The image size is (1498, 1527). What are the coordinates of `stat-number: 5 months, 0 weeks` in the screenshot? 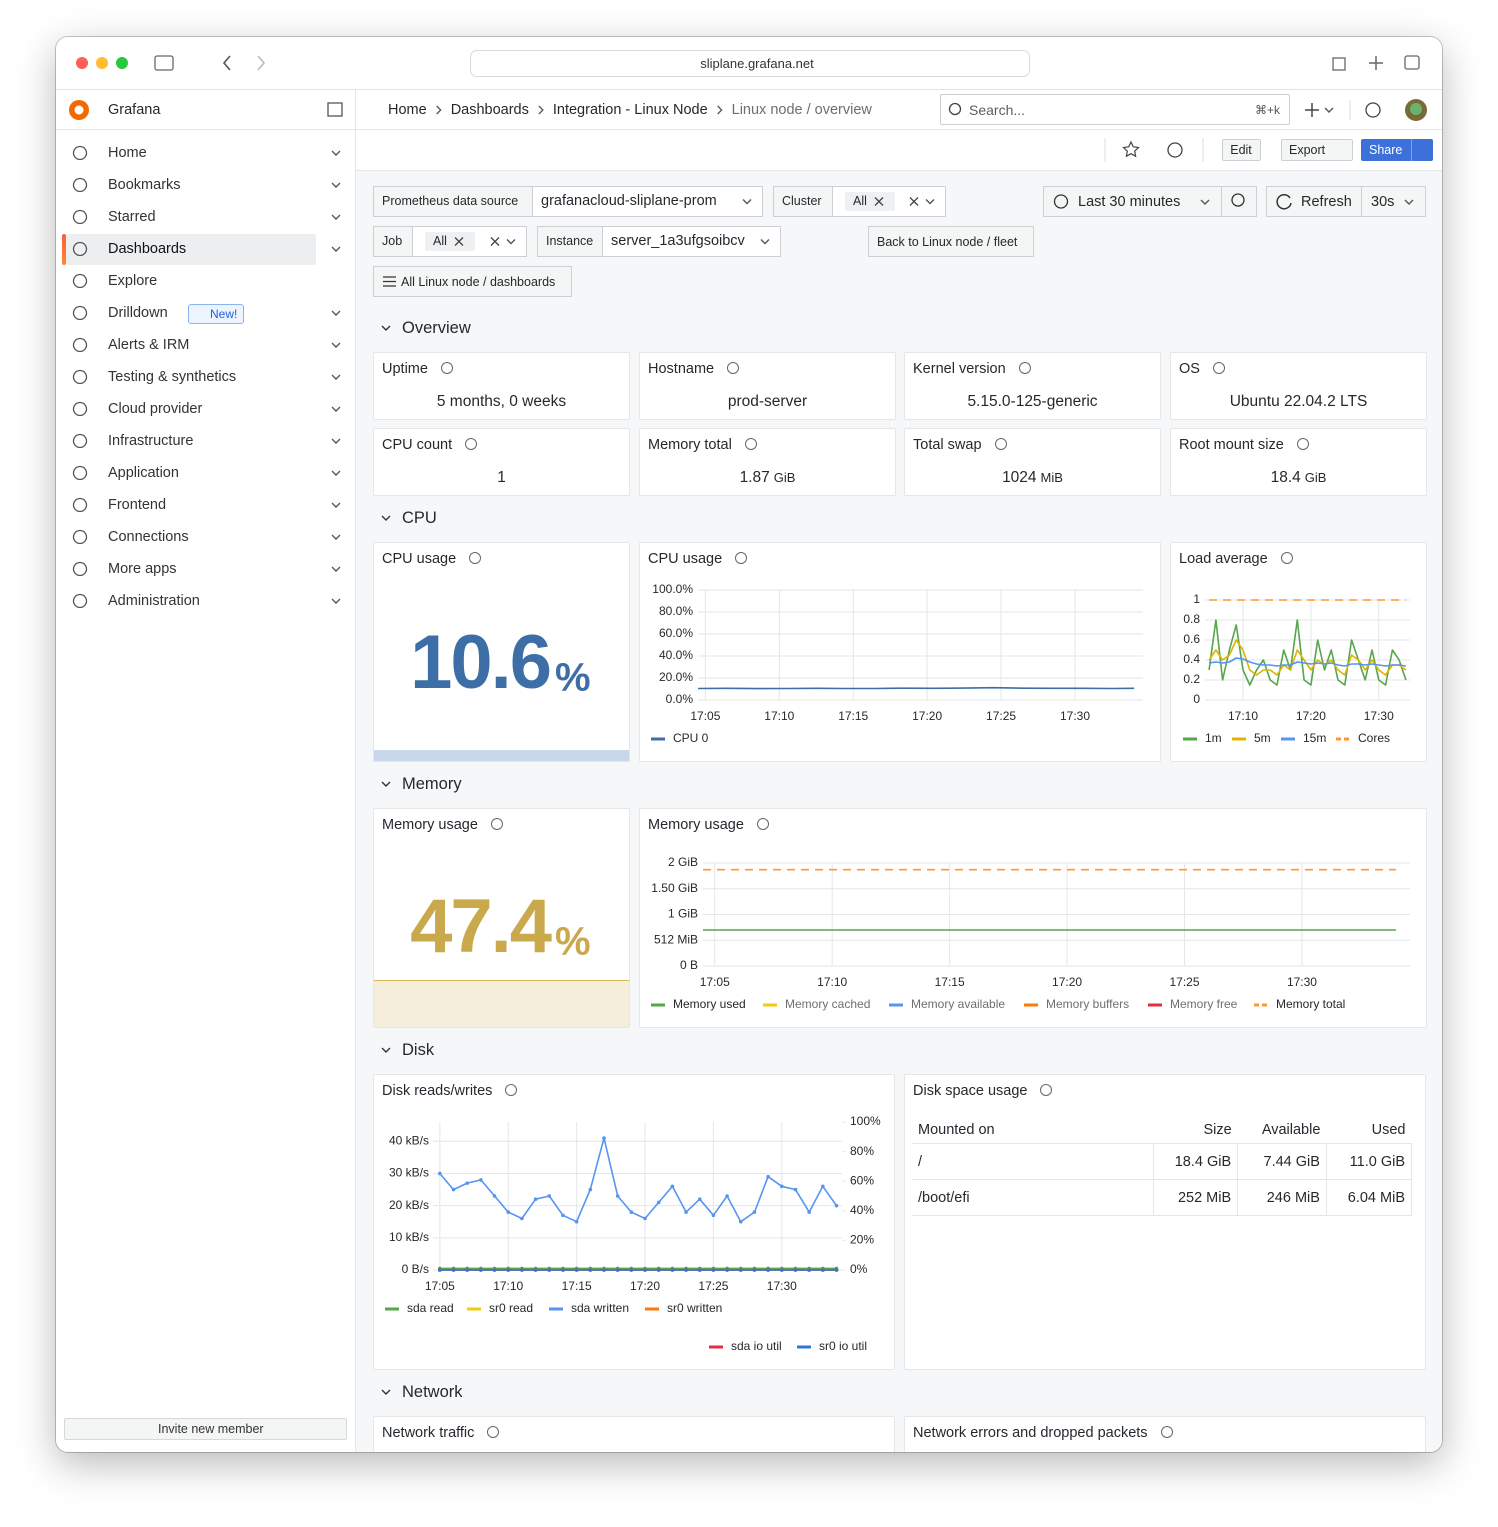 It's located at (501, 401).